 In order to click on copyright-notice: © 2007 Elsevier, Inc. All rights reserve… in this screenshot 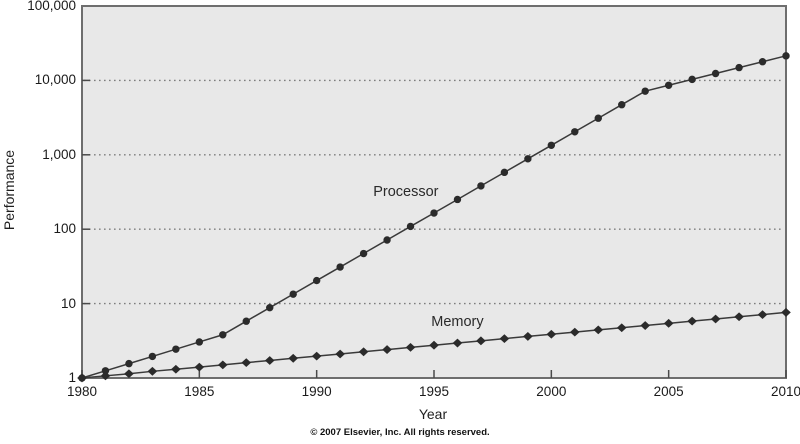, I will do `click(400, 432)`.